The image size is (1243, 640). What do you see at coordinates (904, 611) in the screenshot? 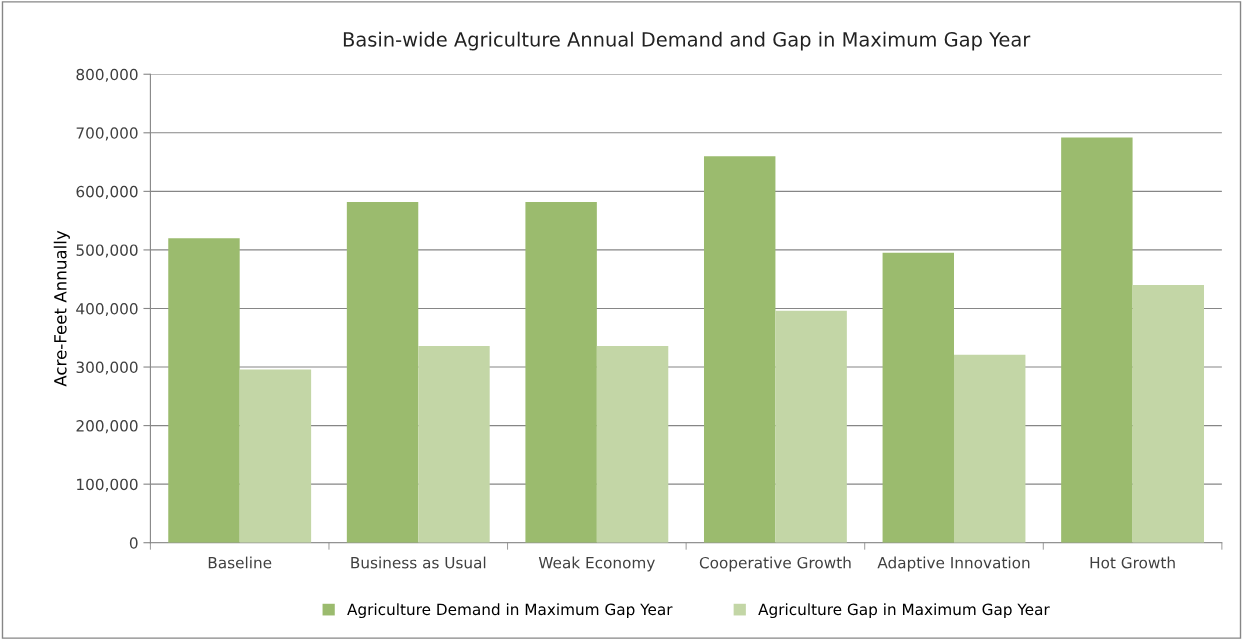
I see `legend-label: Agriculture Gap in Maximum Gap Year` at bounding box center [904, 611].